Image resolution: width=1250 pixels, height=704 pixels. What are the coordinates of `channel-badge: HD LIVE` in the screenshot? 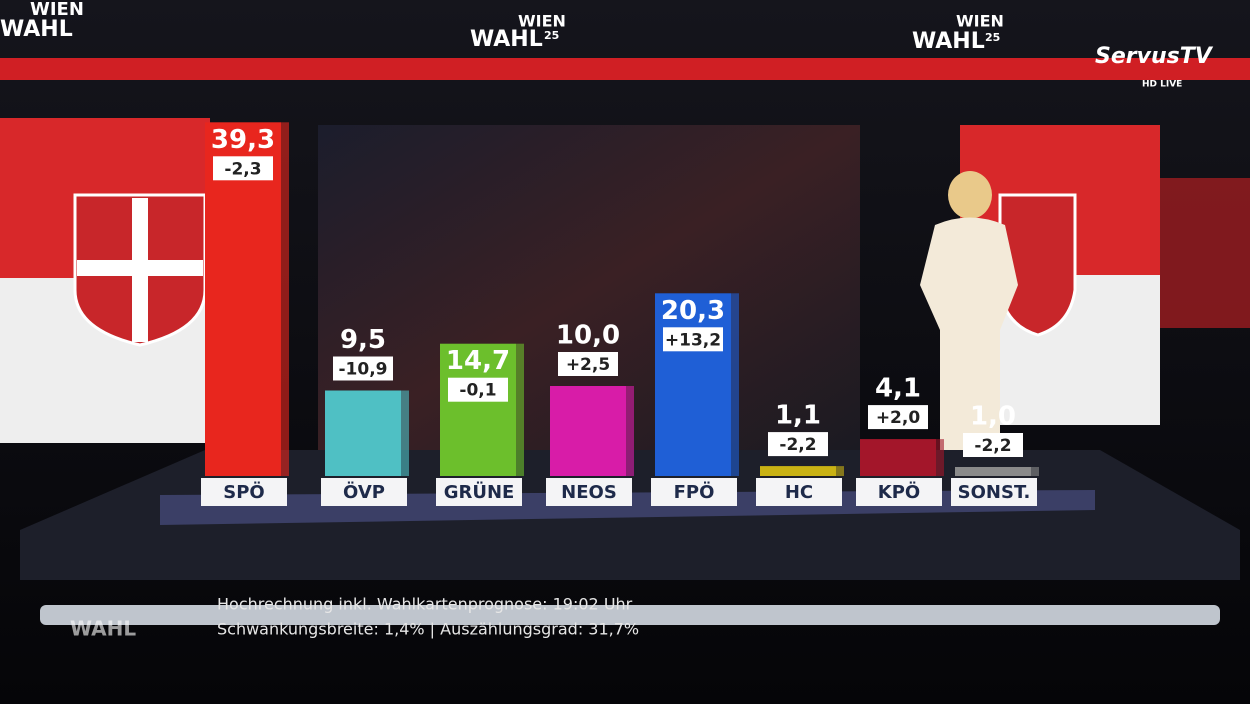 It's located at (1162, 85).